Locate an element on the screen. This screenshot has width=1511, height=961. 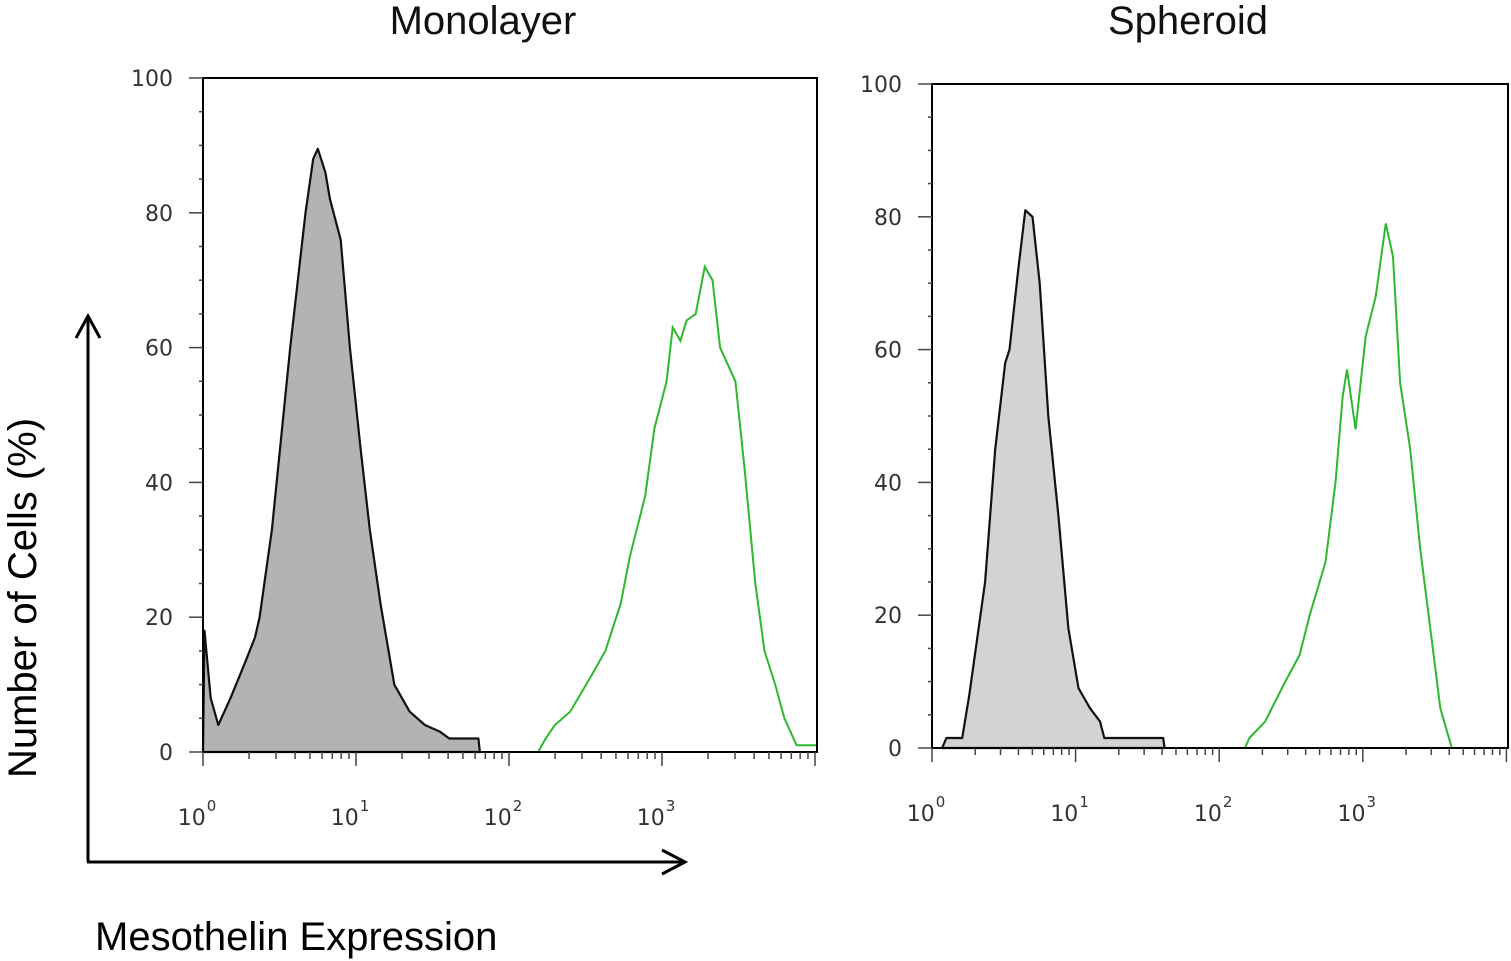
y-axis-label: Number of Cells (%) is located at coordinates (23, 598).